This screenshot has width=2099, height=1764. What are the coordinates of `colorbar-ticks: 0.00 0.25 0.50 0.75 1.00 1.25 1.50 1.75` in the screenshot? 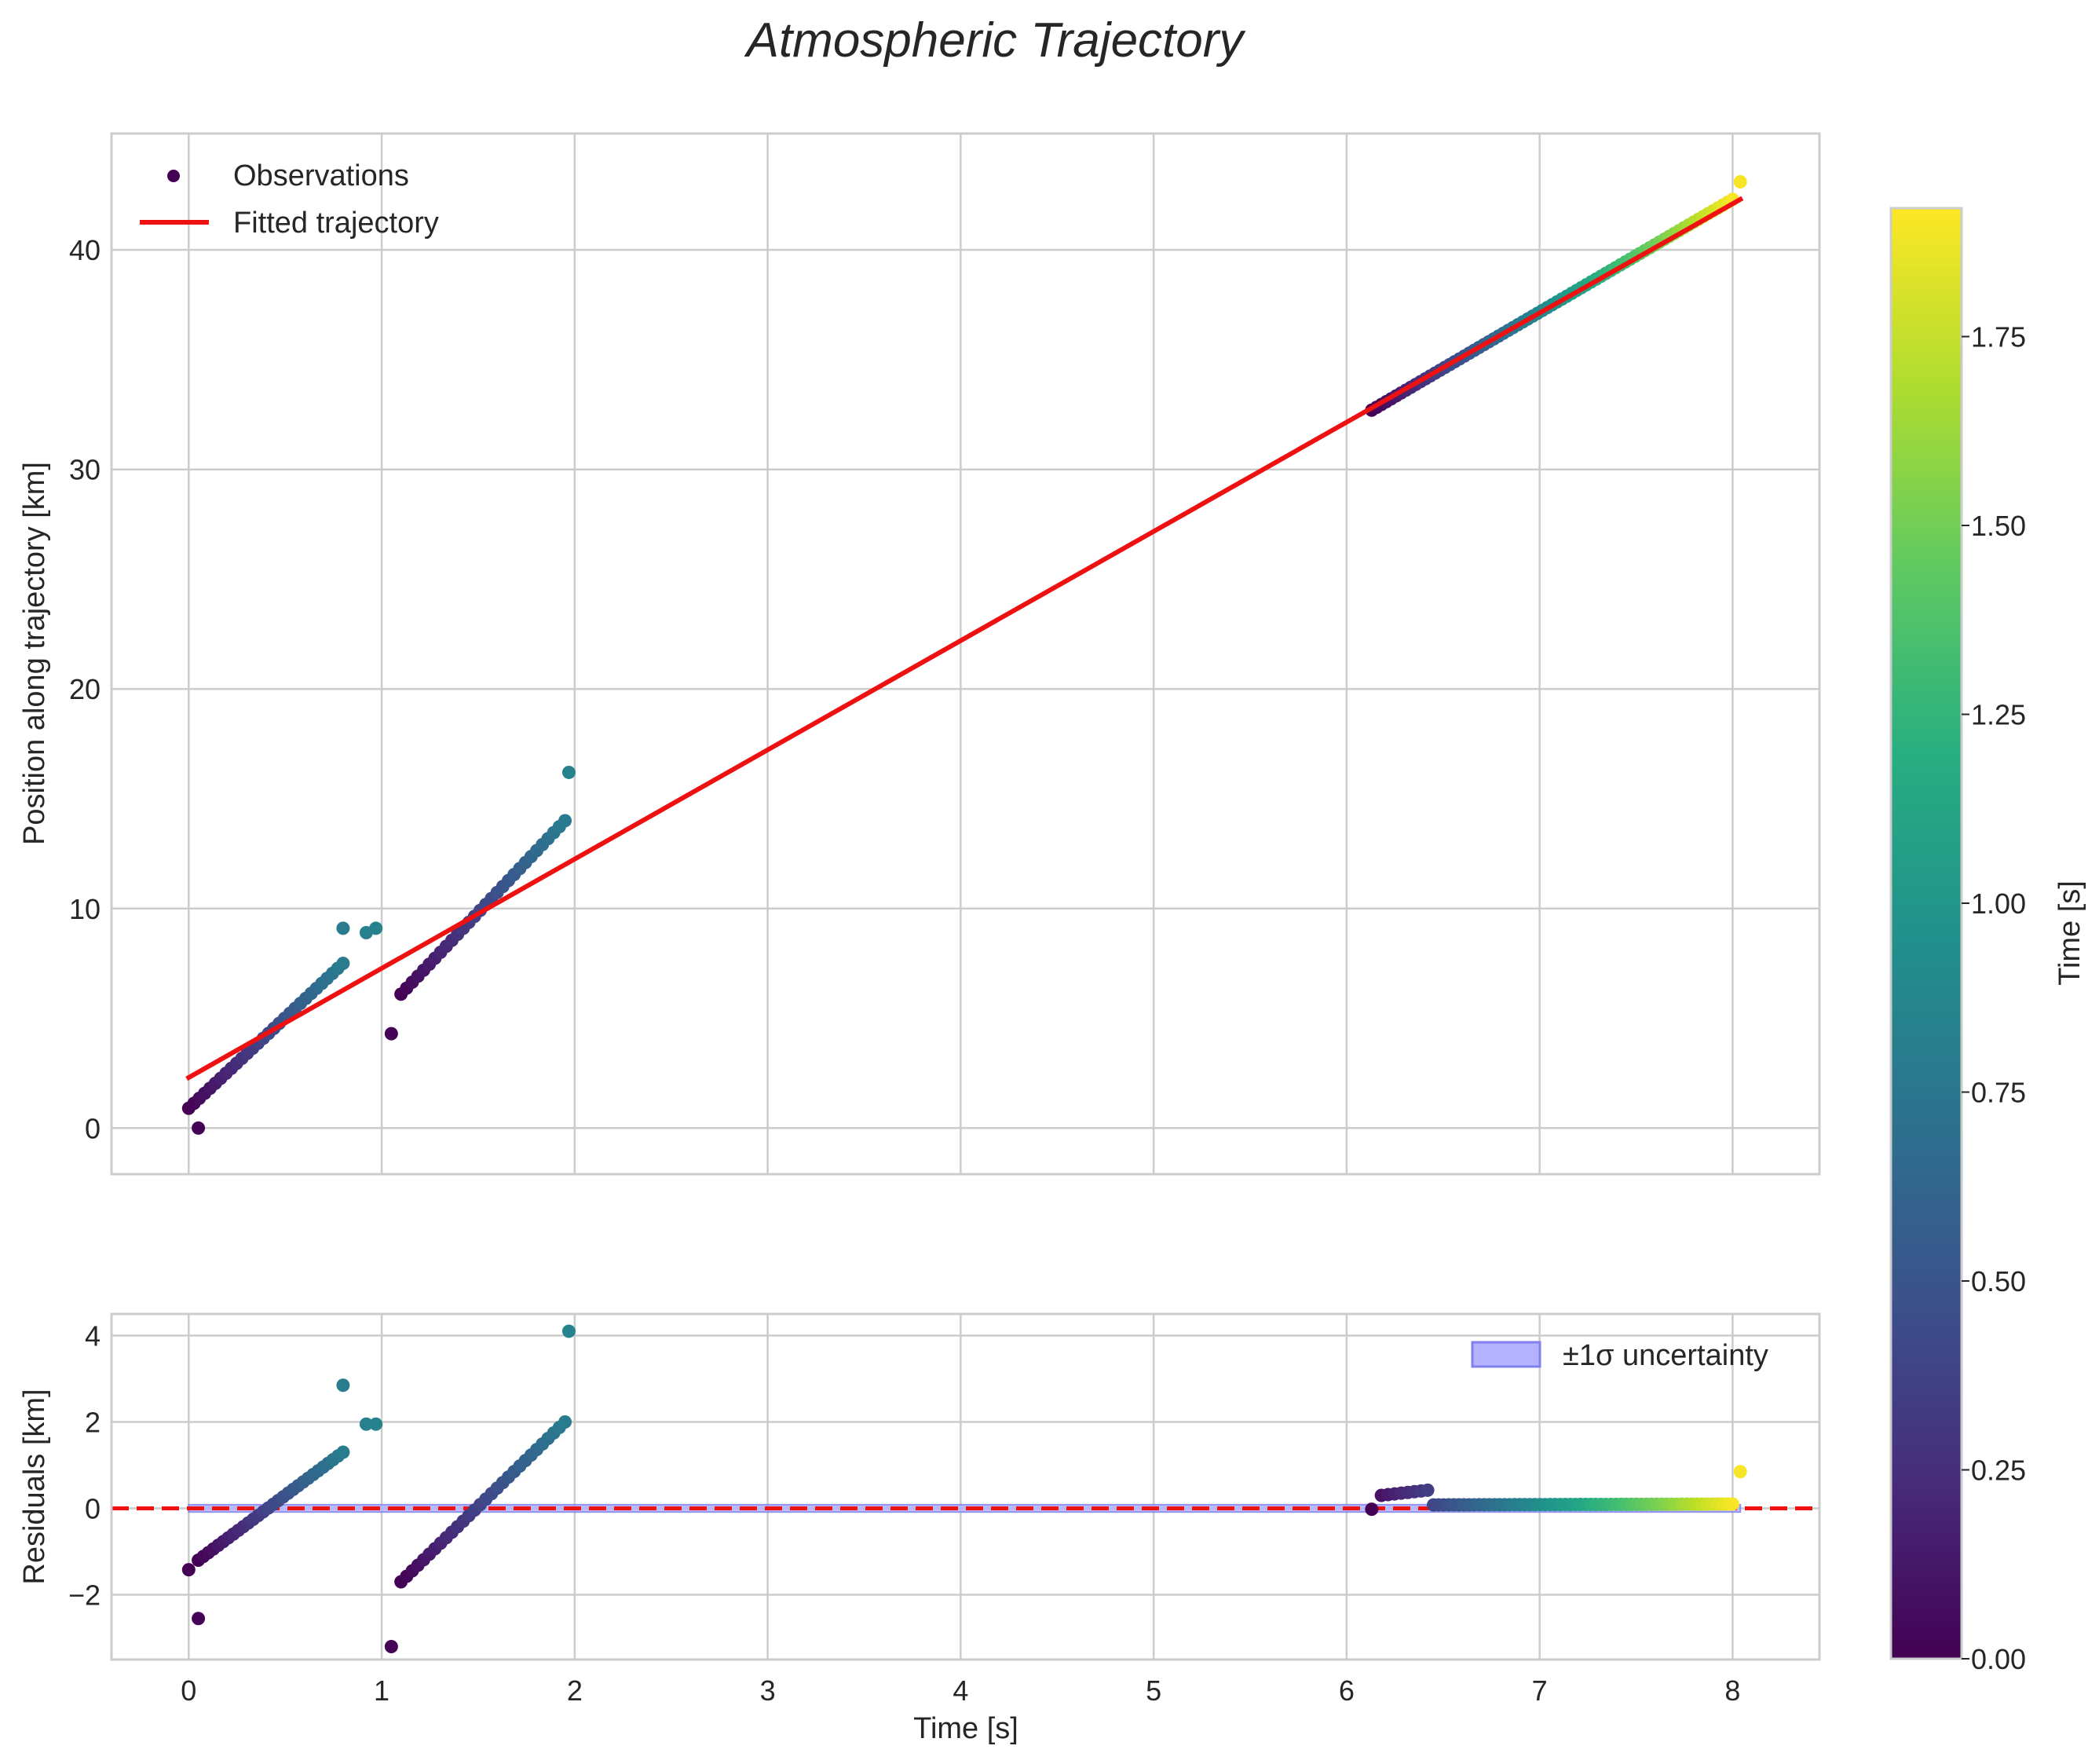 It's located at (1994, 998).